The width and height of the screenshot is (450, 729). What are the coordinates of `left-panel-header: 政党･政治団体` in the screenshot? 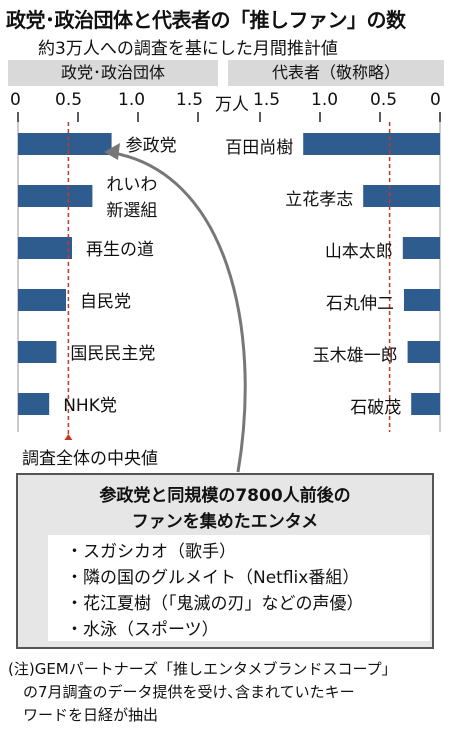 It's located at (113, 73).